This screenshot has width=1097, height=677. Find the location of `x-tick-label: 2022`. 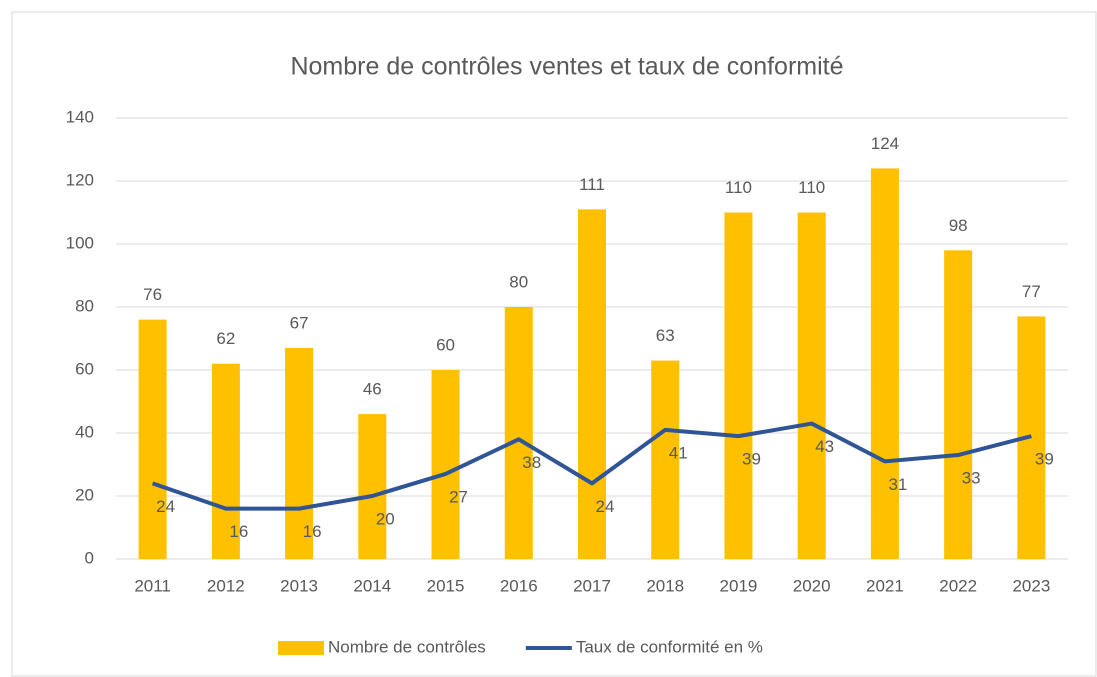

x-tick-label: 2022 is located at coordinates (958, 585).